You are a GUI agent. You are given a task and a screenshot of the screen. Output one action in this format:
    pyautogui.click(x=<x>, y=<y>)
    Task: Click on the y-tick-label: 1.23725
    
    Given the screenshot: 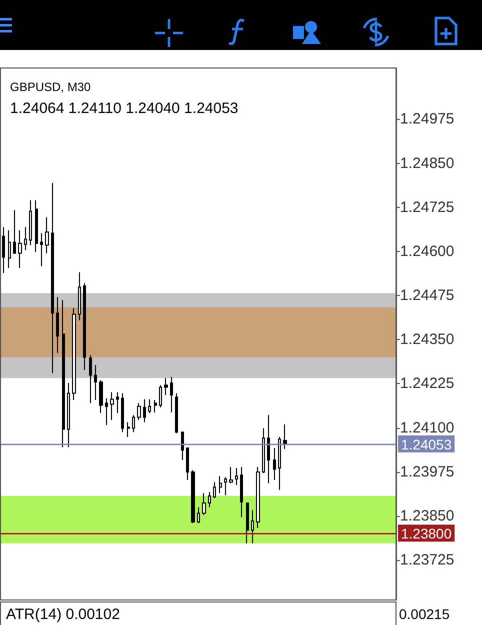 What is the action you would take?
    pyautogui.click(x=427, y=560)
    